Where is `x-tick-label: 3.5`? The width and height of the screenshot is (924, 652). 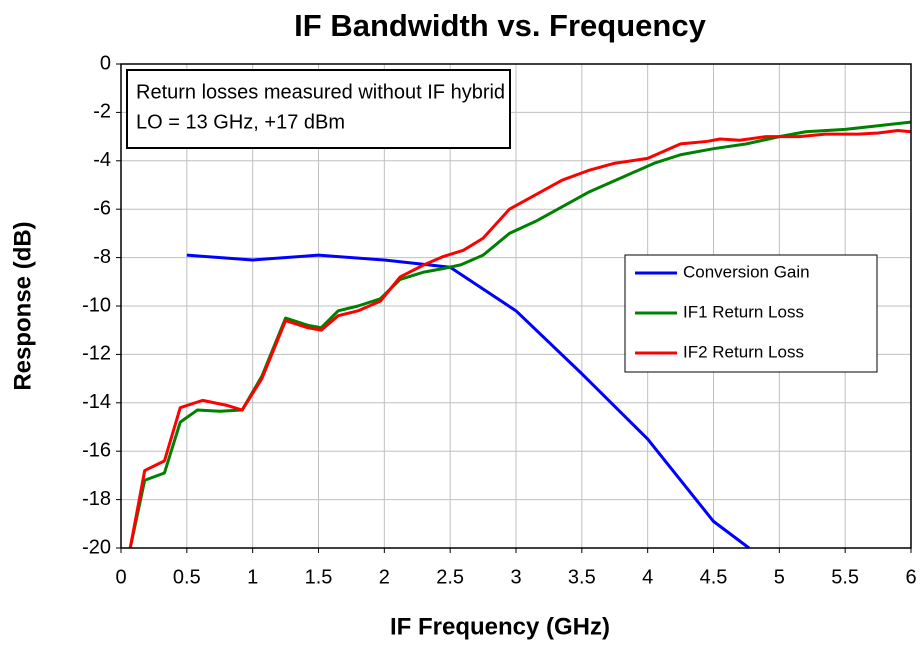
x-tick-label: 3.5 is located at coordinates (582, 577).